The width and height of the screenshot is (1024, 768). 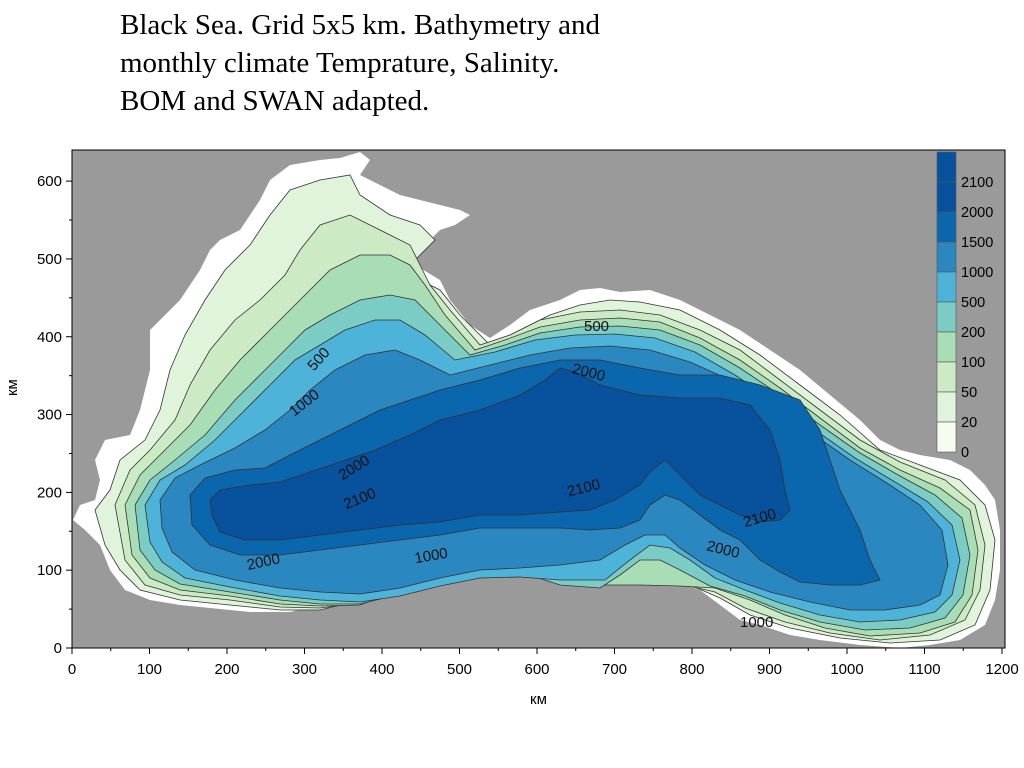 I want to click on legend-label: 20, so click(x=969, y=423).